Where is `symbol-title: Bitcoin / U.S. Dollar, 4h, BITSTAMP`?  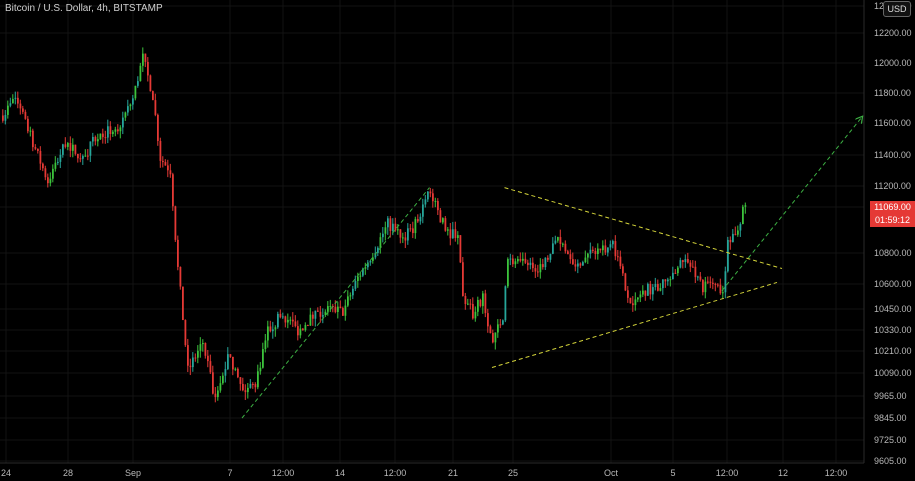 symbol-title: Bitcoin / U.S. Dollar, 4h, BITSTAMP is located at coordinates (84, 8).